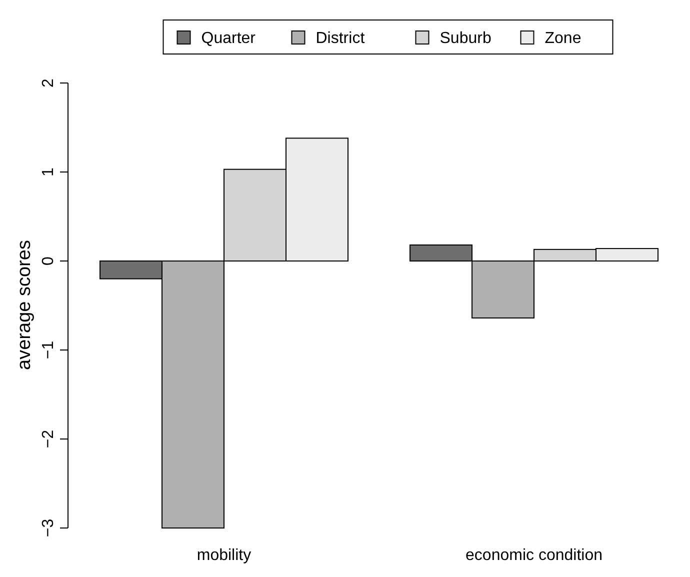  What do you see at coordinates (48, 528) in the screenshot?
I see `y-tick-label: −3` at bounding box center [48, 528].